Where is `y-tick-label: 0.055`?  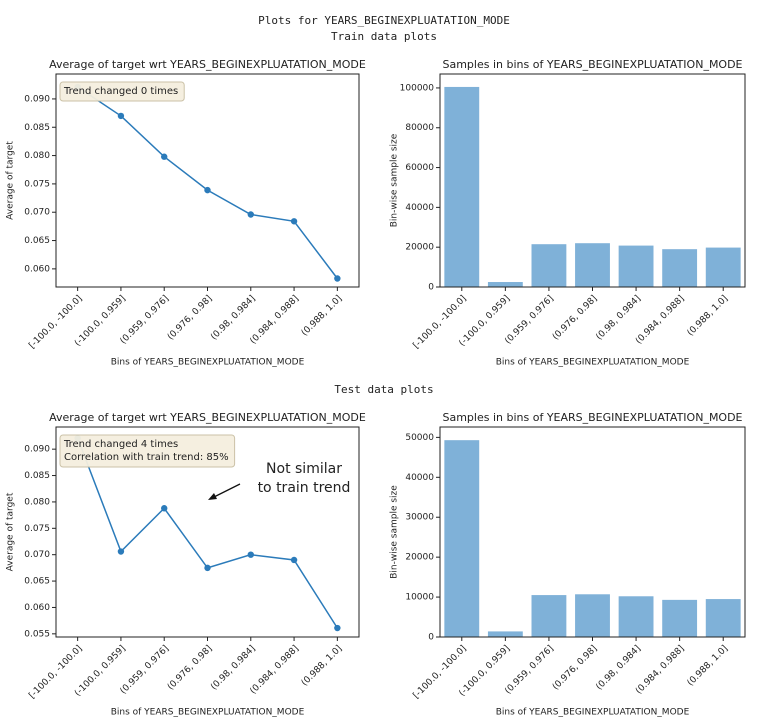
y-tick-label: 0.055 is located at coordinates (37, 634).